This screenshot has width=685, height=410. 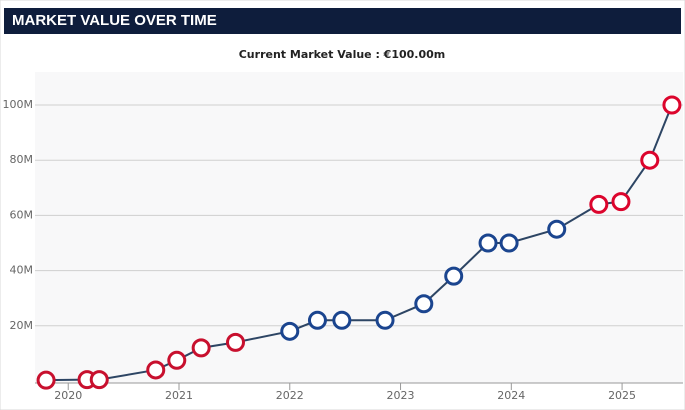 What do you see at coordinates (179, 395) in the screenshot?
I see `x-tick-label: 2021` at bounding box center [179, 395].